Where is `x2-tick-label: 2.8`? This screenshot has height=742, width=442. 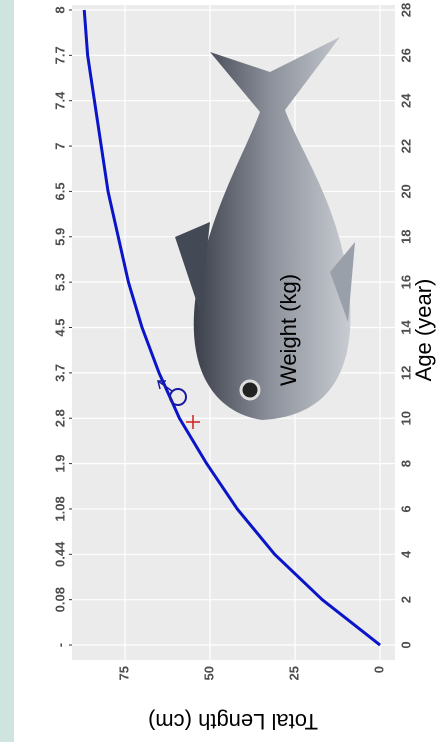
x2-tick-label: 2.8 is located at coordinates (59, 418).